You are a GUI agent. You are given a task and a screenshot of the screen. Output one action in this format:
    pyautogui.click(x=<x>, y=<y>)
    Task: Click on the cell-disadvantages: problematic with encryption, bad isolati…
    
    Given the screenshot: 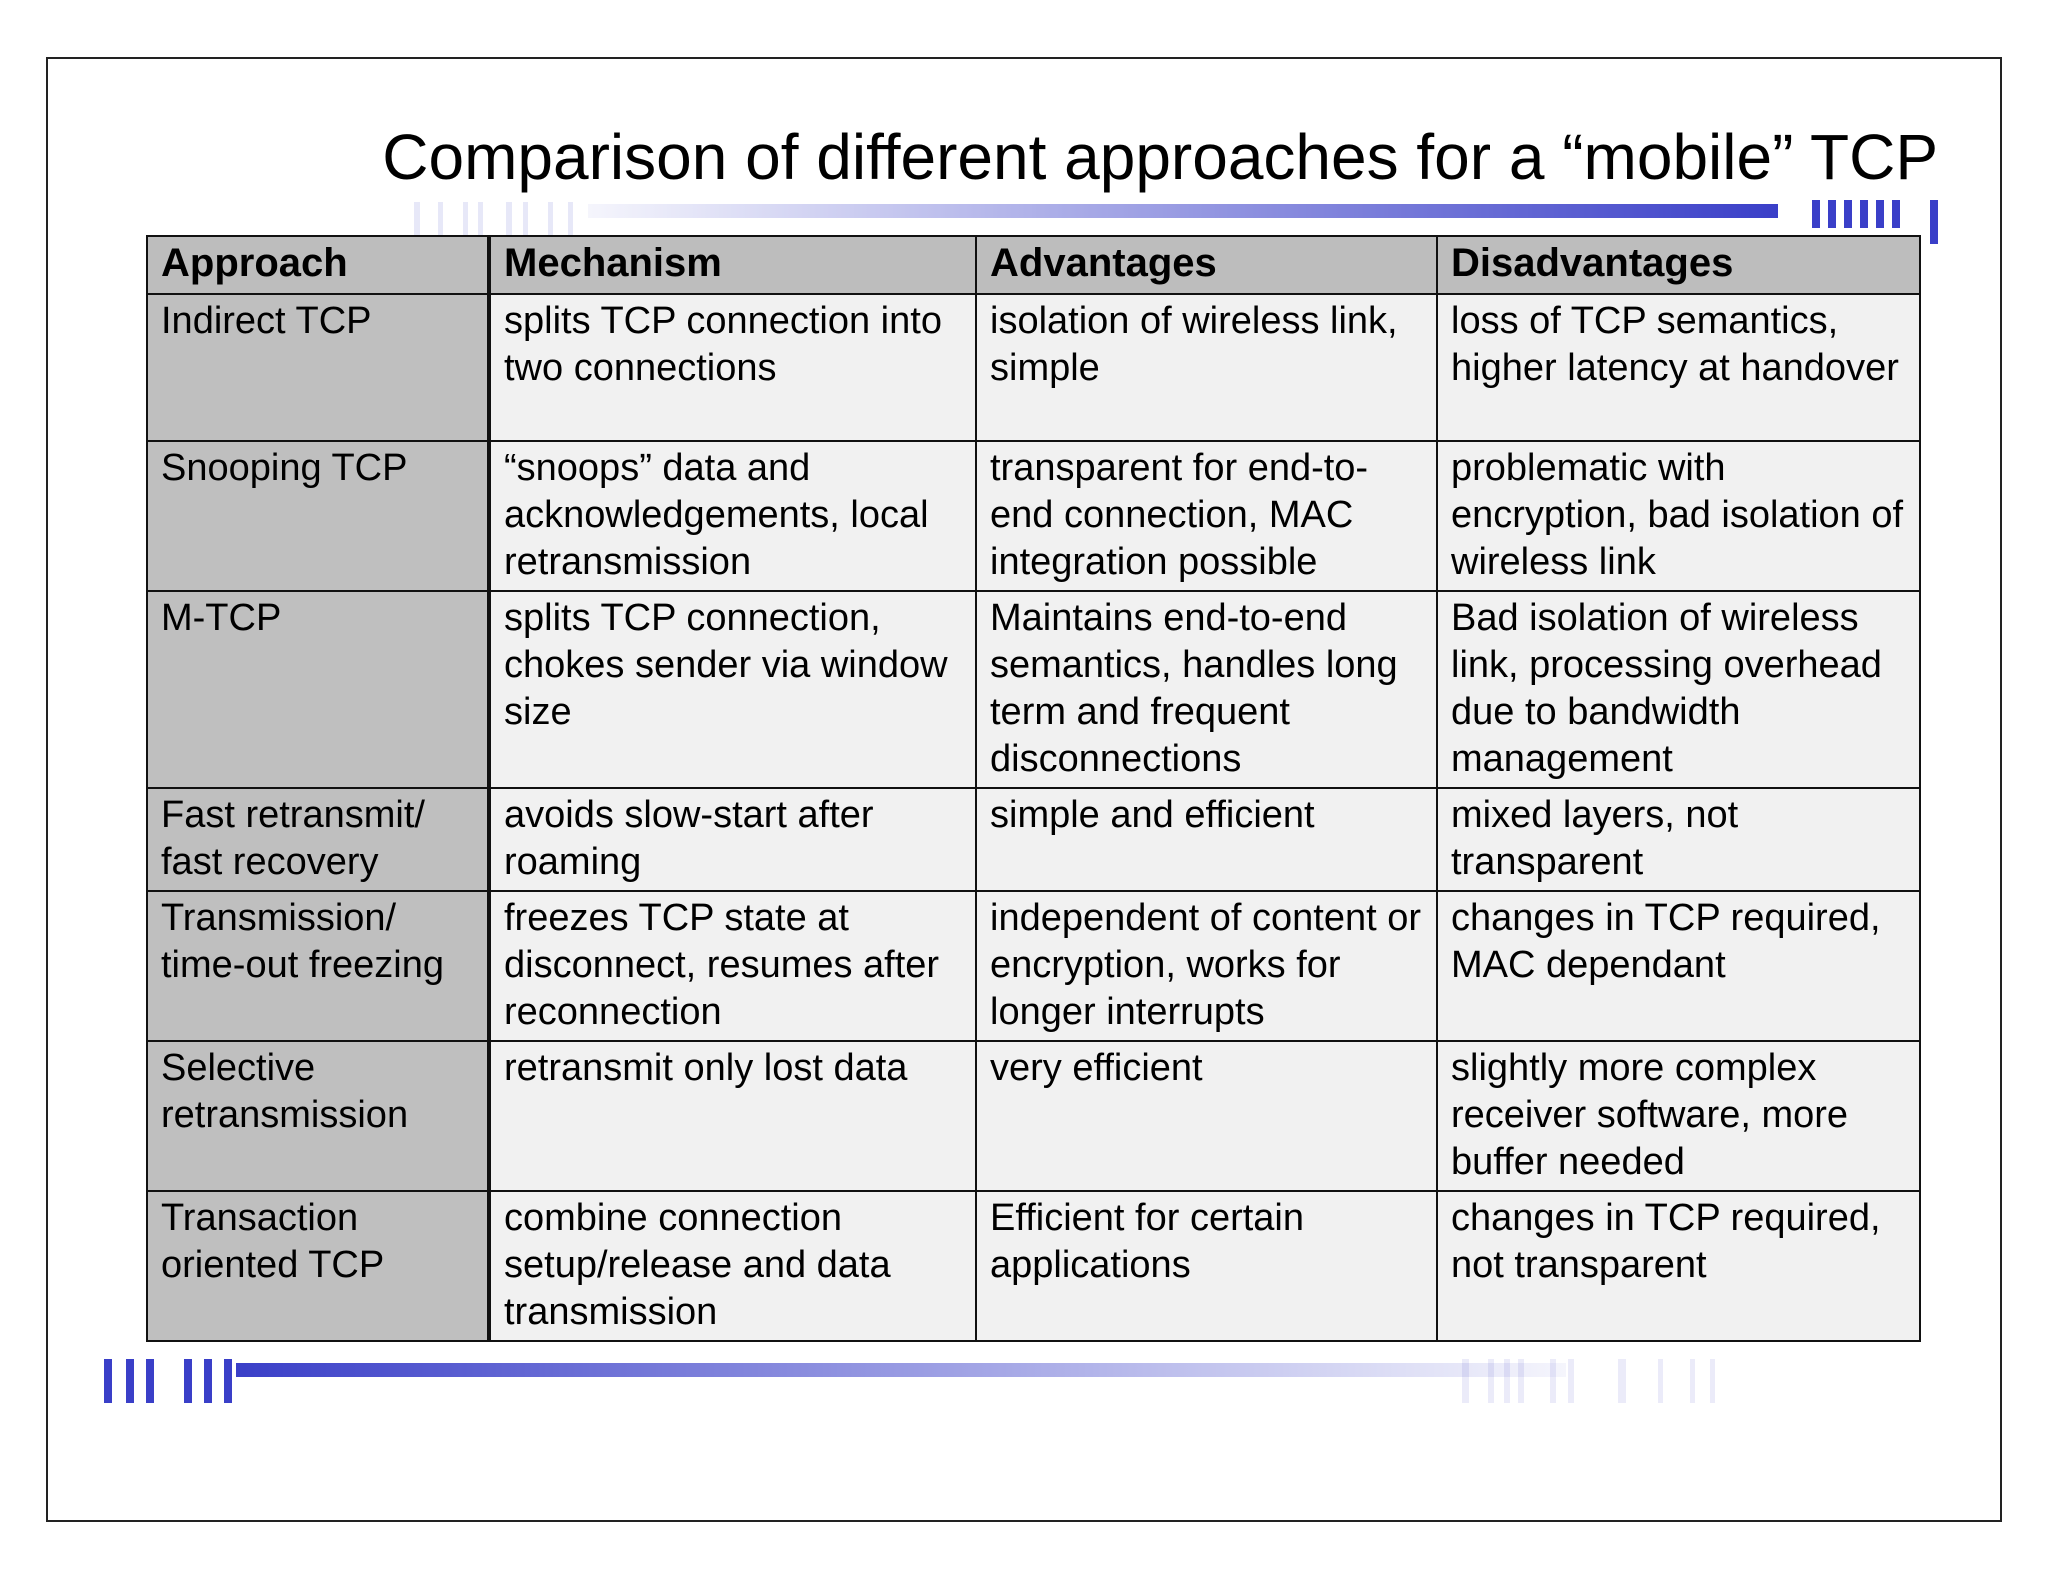 What is the action you would take?
    pyautogui.click(x=1678, y=516)
    